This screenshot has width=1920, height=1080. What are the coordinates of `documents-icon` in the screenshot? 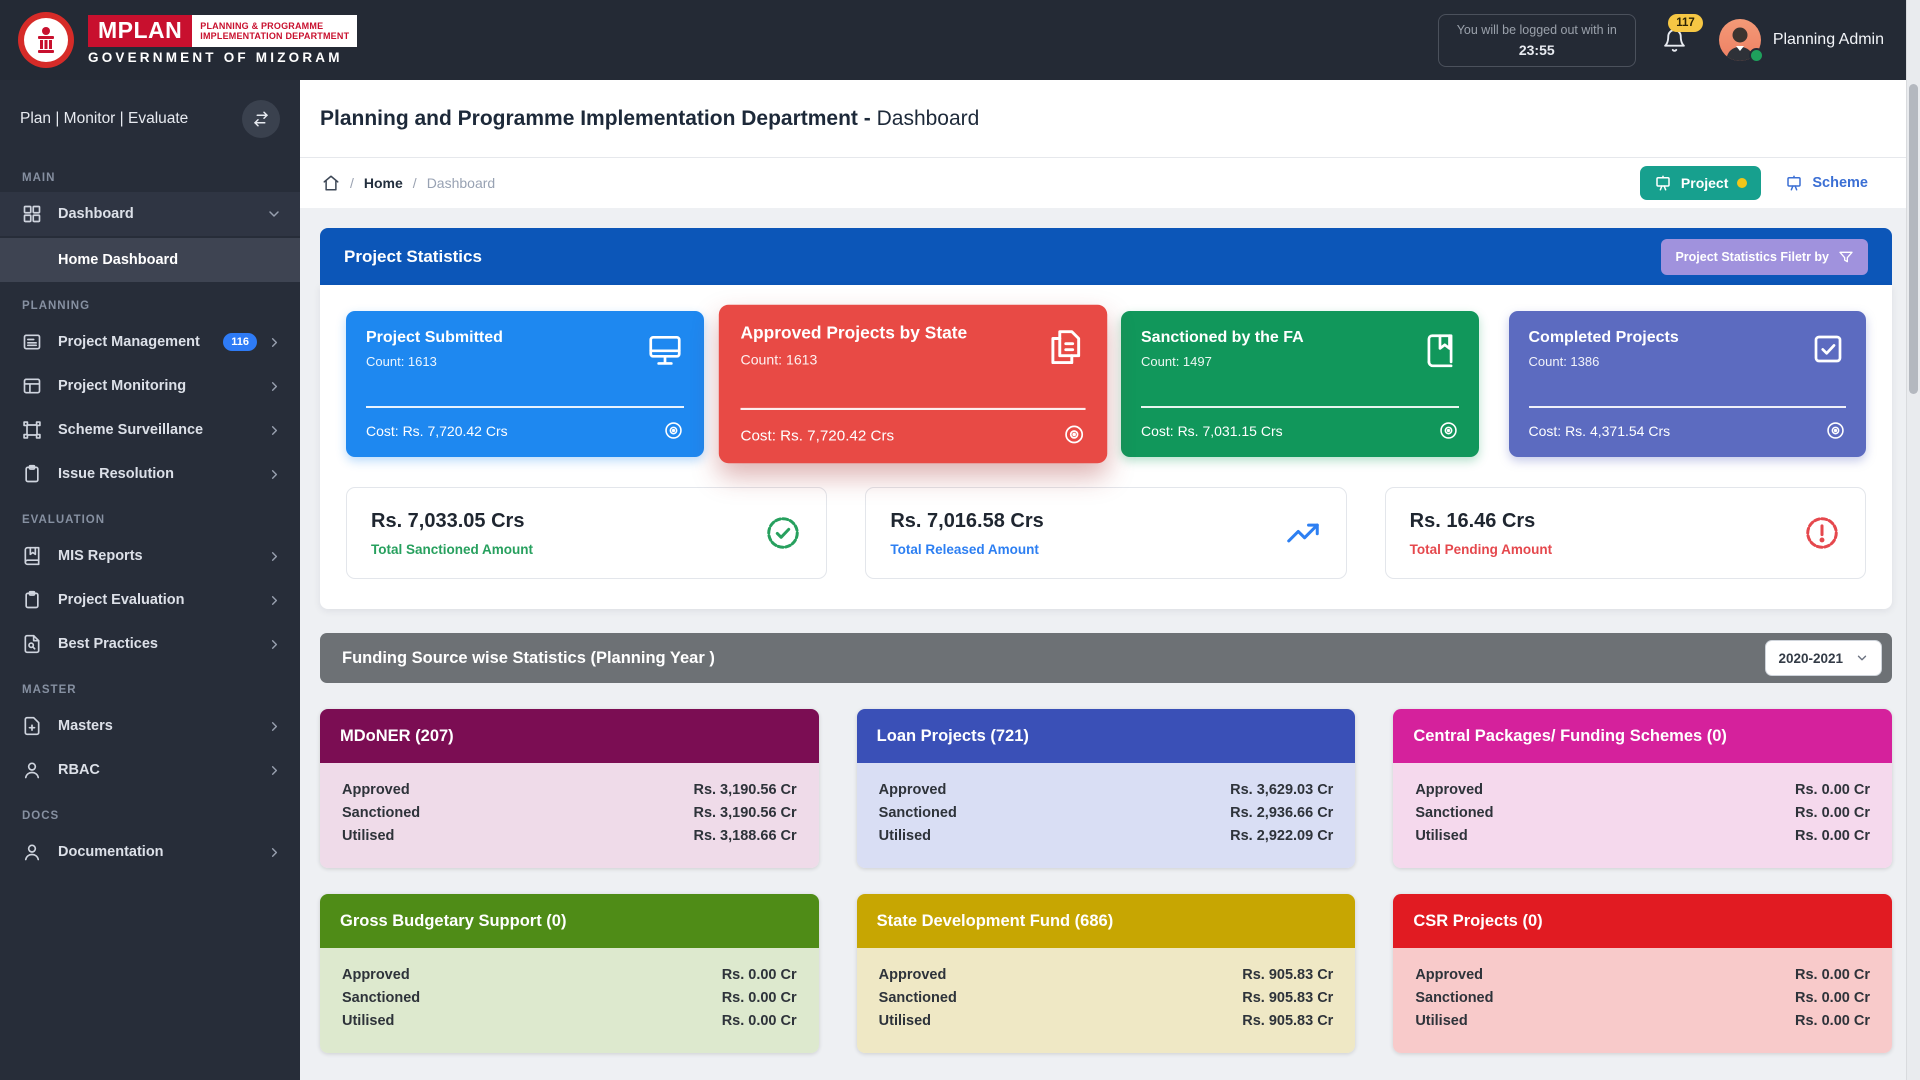 It's located at (1063, 346).